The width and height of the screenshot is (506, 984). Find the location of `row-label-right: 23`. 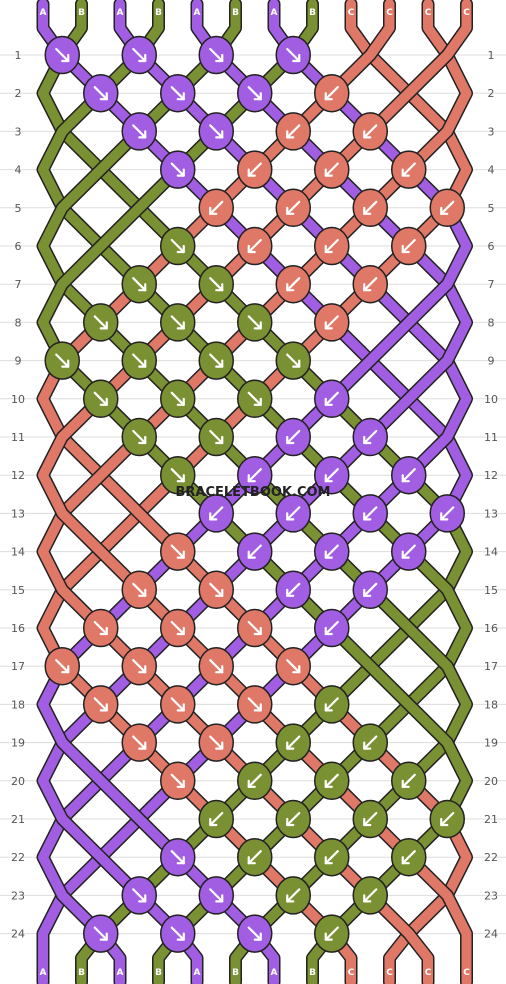

row-label-right: 23 is located at coordinates (491, 895).